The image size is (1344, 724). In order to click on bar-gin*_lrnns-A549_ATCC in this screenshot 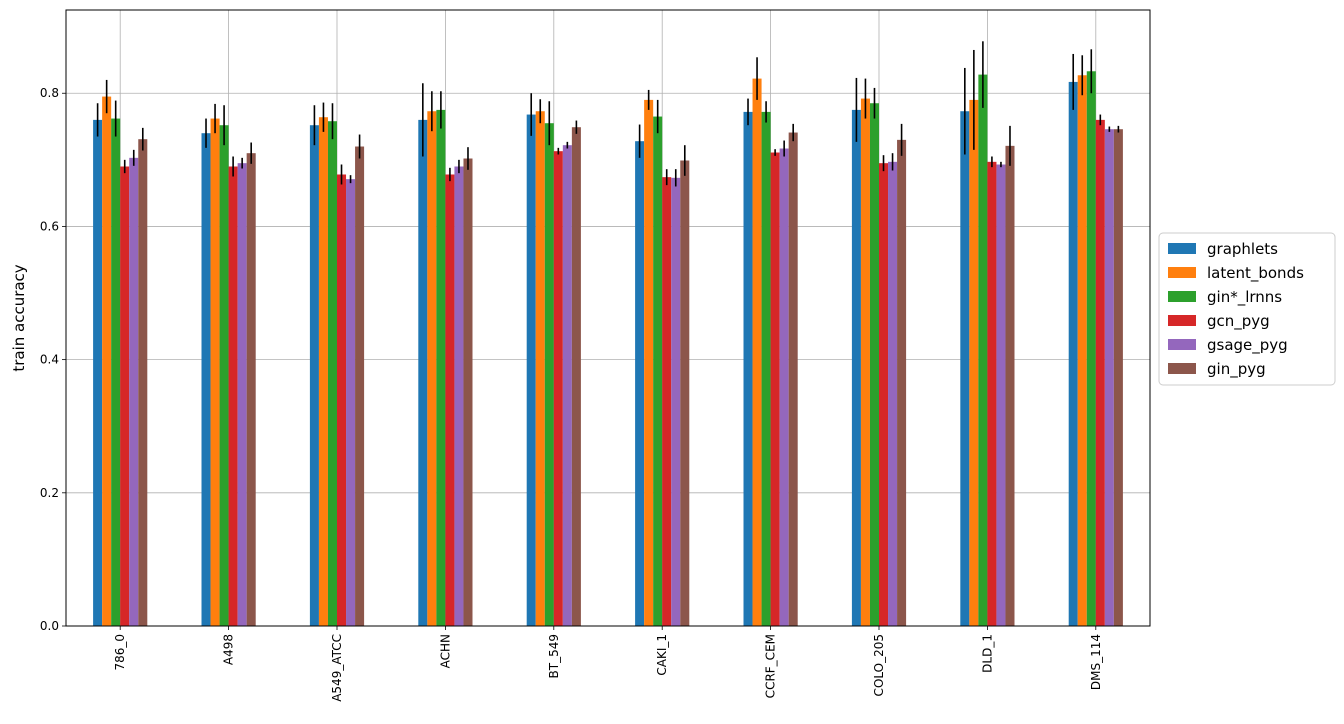, I will do `click(332, 373)`.